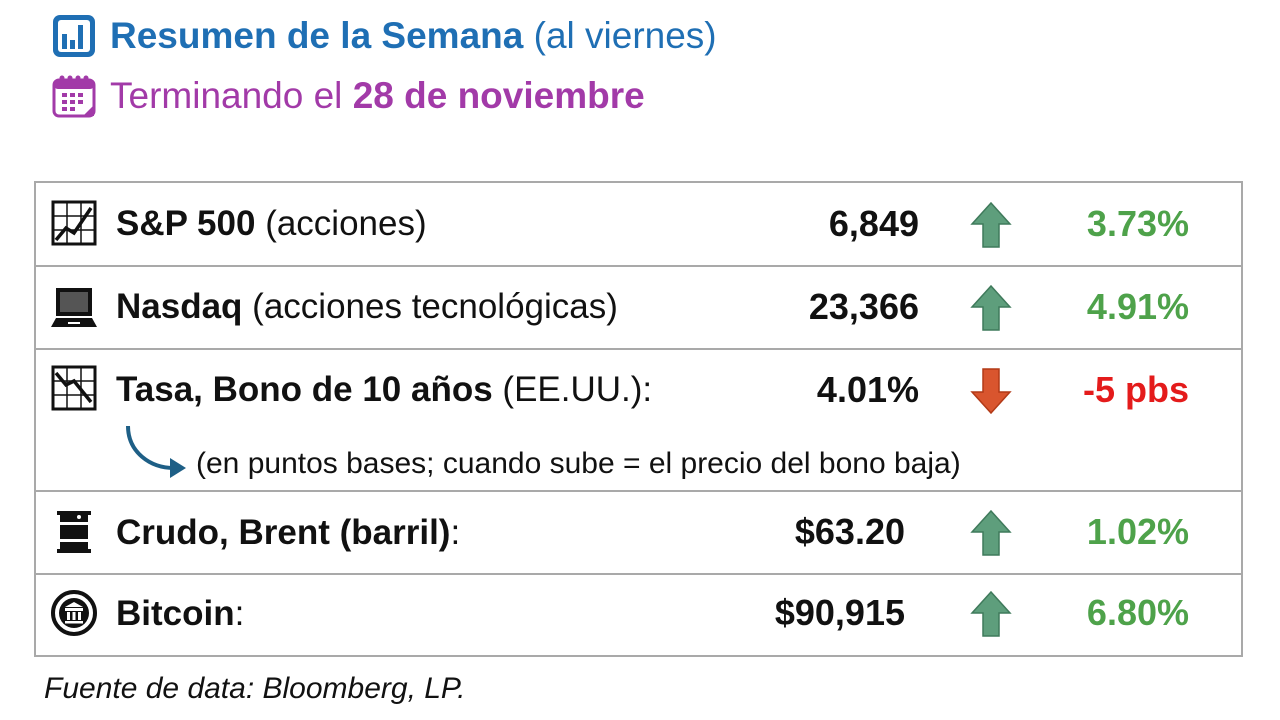  I want to click on instrument-desc: (acciones tecnológicas), so click(435, 306).